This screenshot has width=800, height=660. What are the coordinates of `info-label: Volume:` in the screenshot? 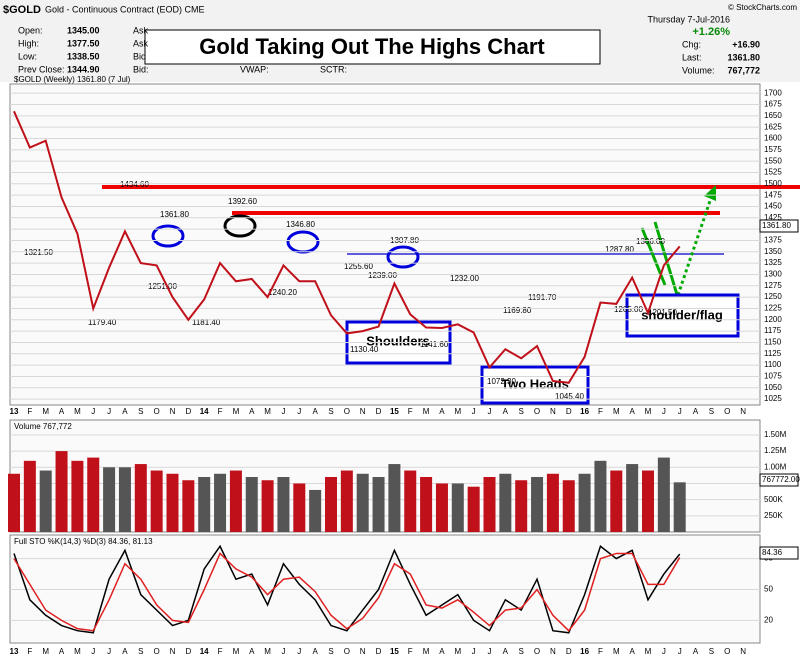 It's located at (698, 70).